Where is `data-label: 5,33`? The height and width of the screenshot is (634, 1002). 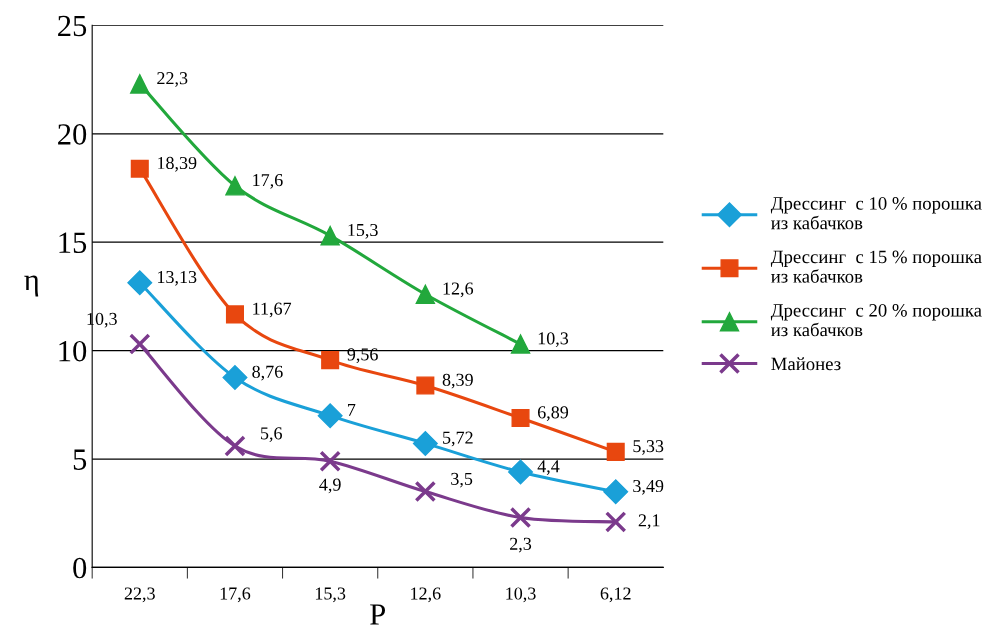
data-label: 5,33 is located at coordinates (648, 447).